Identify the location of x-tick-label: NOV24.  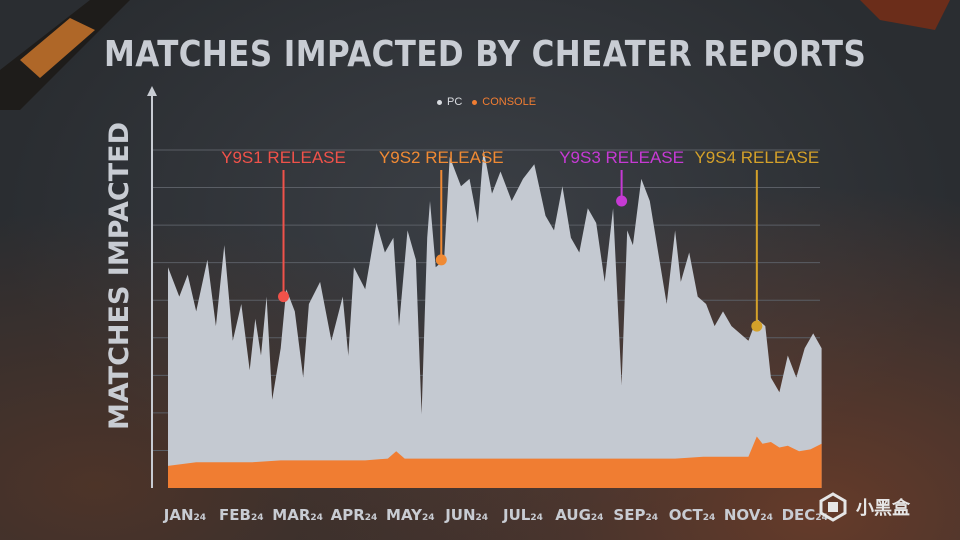
(748, 515).